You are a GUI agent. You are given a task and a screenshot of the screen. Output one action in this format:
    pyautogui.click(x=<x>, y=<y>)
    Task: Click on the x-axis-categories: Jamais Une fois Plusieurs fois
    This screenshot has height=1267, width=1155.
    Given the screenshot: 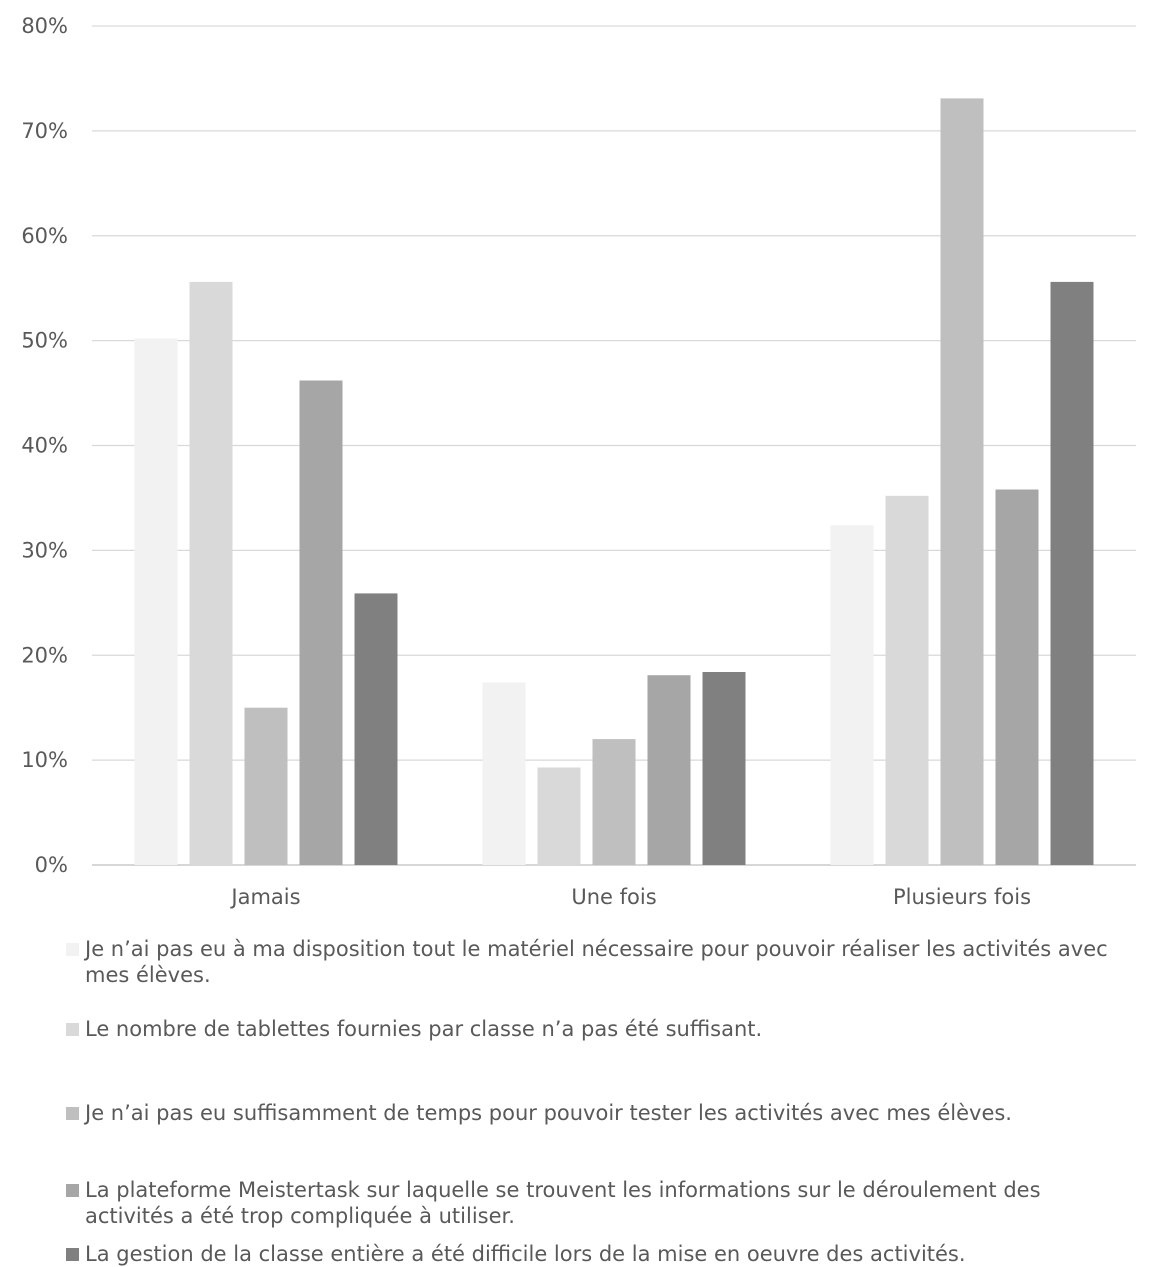 What is the action you would take?
    pyautogui.click(x=630, y=897)
    